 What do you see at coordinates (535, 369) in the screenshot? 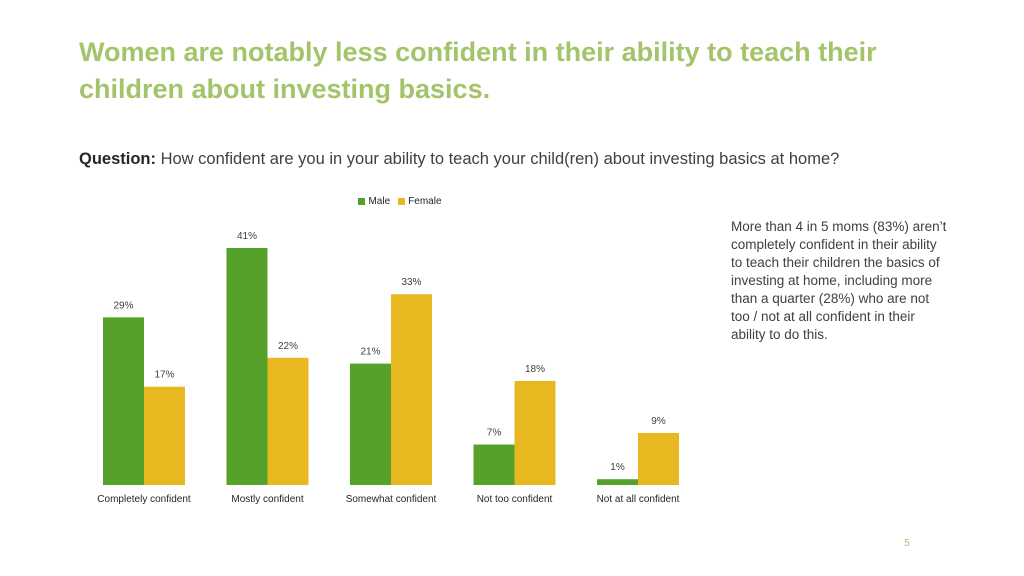
I see `data-label-female-not-too-confident: 18%` at bounding box center [535, 369].